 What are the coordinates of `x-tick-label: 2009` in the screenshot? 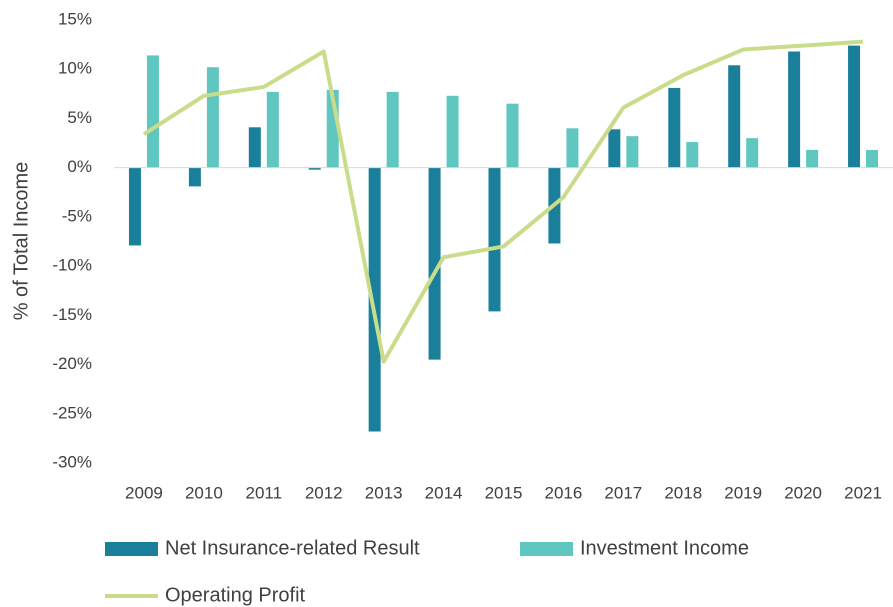 It's located at (144, 492).